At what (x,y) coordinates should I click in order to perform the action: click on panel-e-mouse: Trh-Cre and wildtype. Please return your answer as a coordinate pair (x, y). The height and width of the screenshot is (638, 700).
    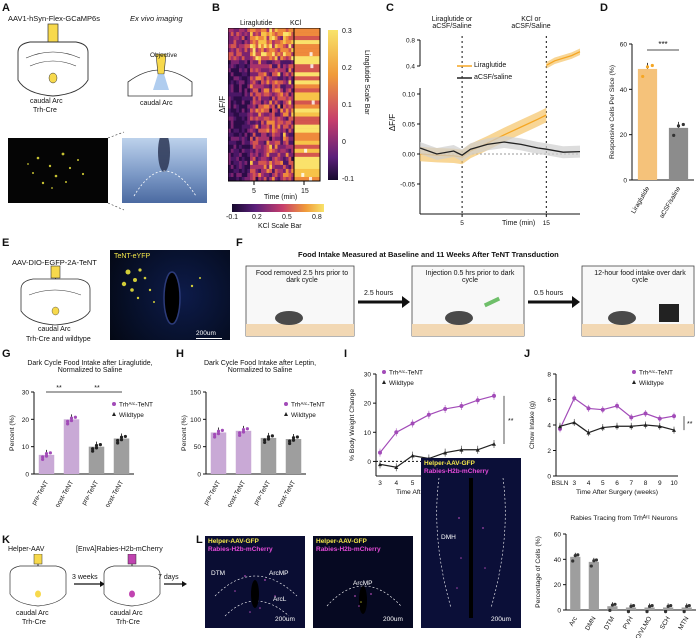
    Looking at the image, I should click on (58, 339).